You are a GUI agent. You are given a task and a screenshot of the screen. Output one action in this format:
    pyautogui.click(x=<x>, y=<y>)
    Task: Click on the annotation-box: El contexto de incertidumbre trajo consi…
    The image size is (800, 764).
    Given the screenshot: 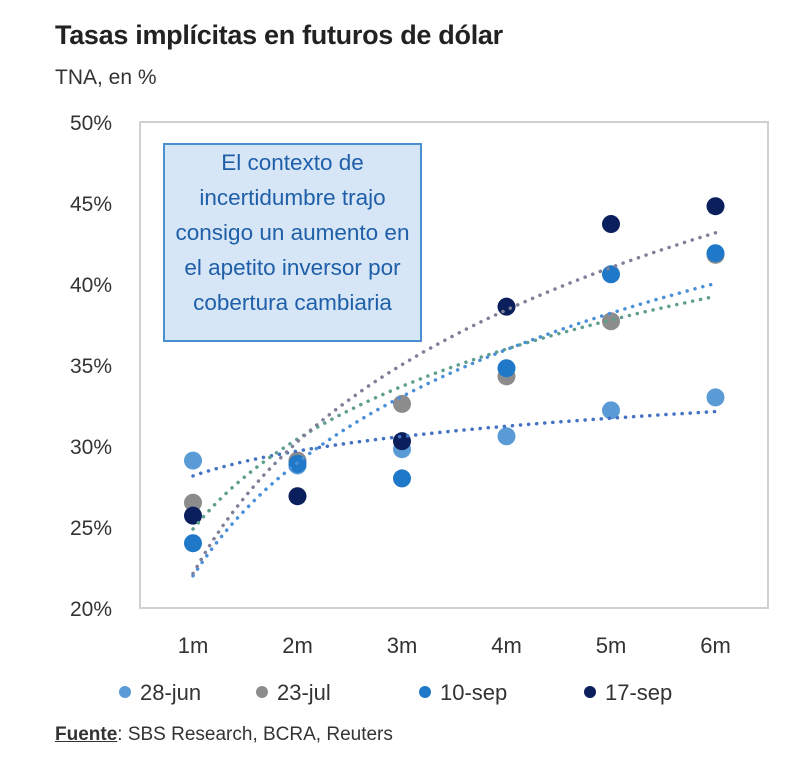 What is the action you would take?
    pyautogui.click(x=292, y=242)
    